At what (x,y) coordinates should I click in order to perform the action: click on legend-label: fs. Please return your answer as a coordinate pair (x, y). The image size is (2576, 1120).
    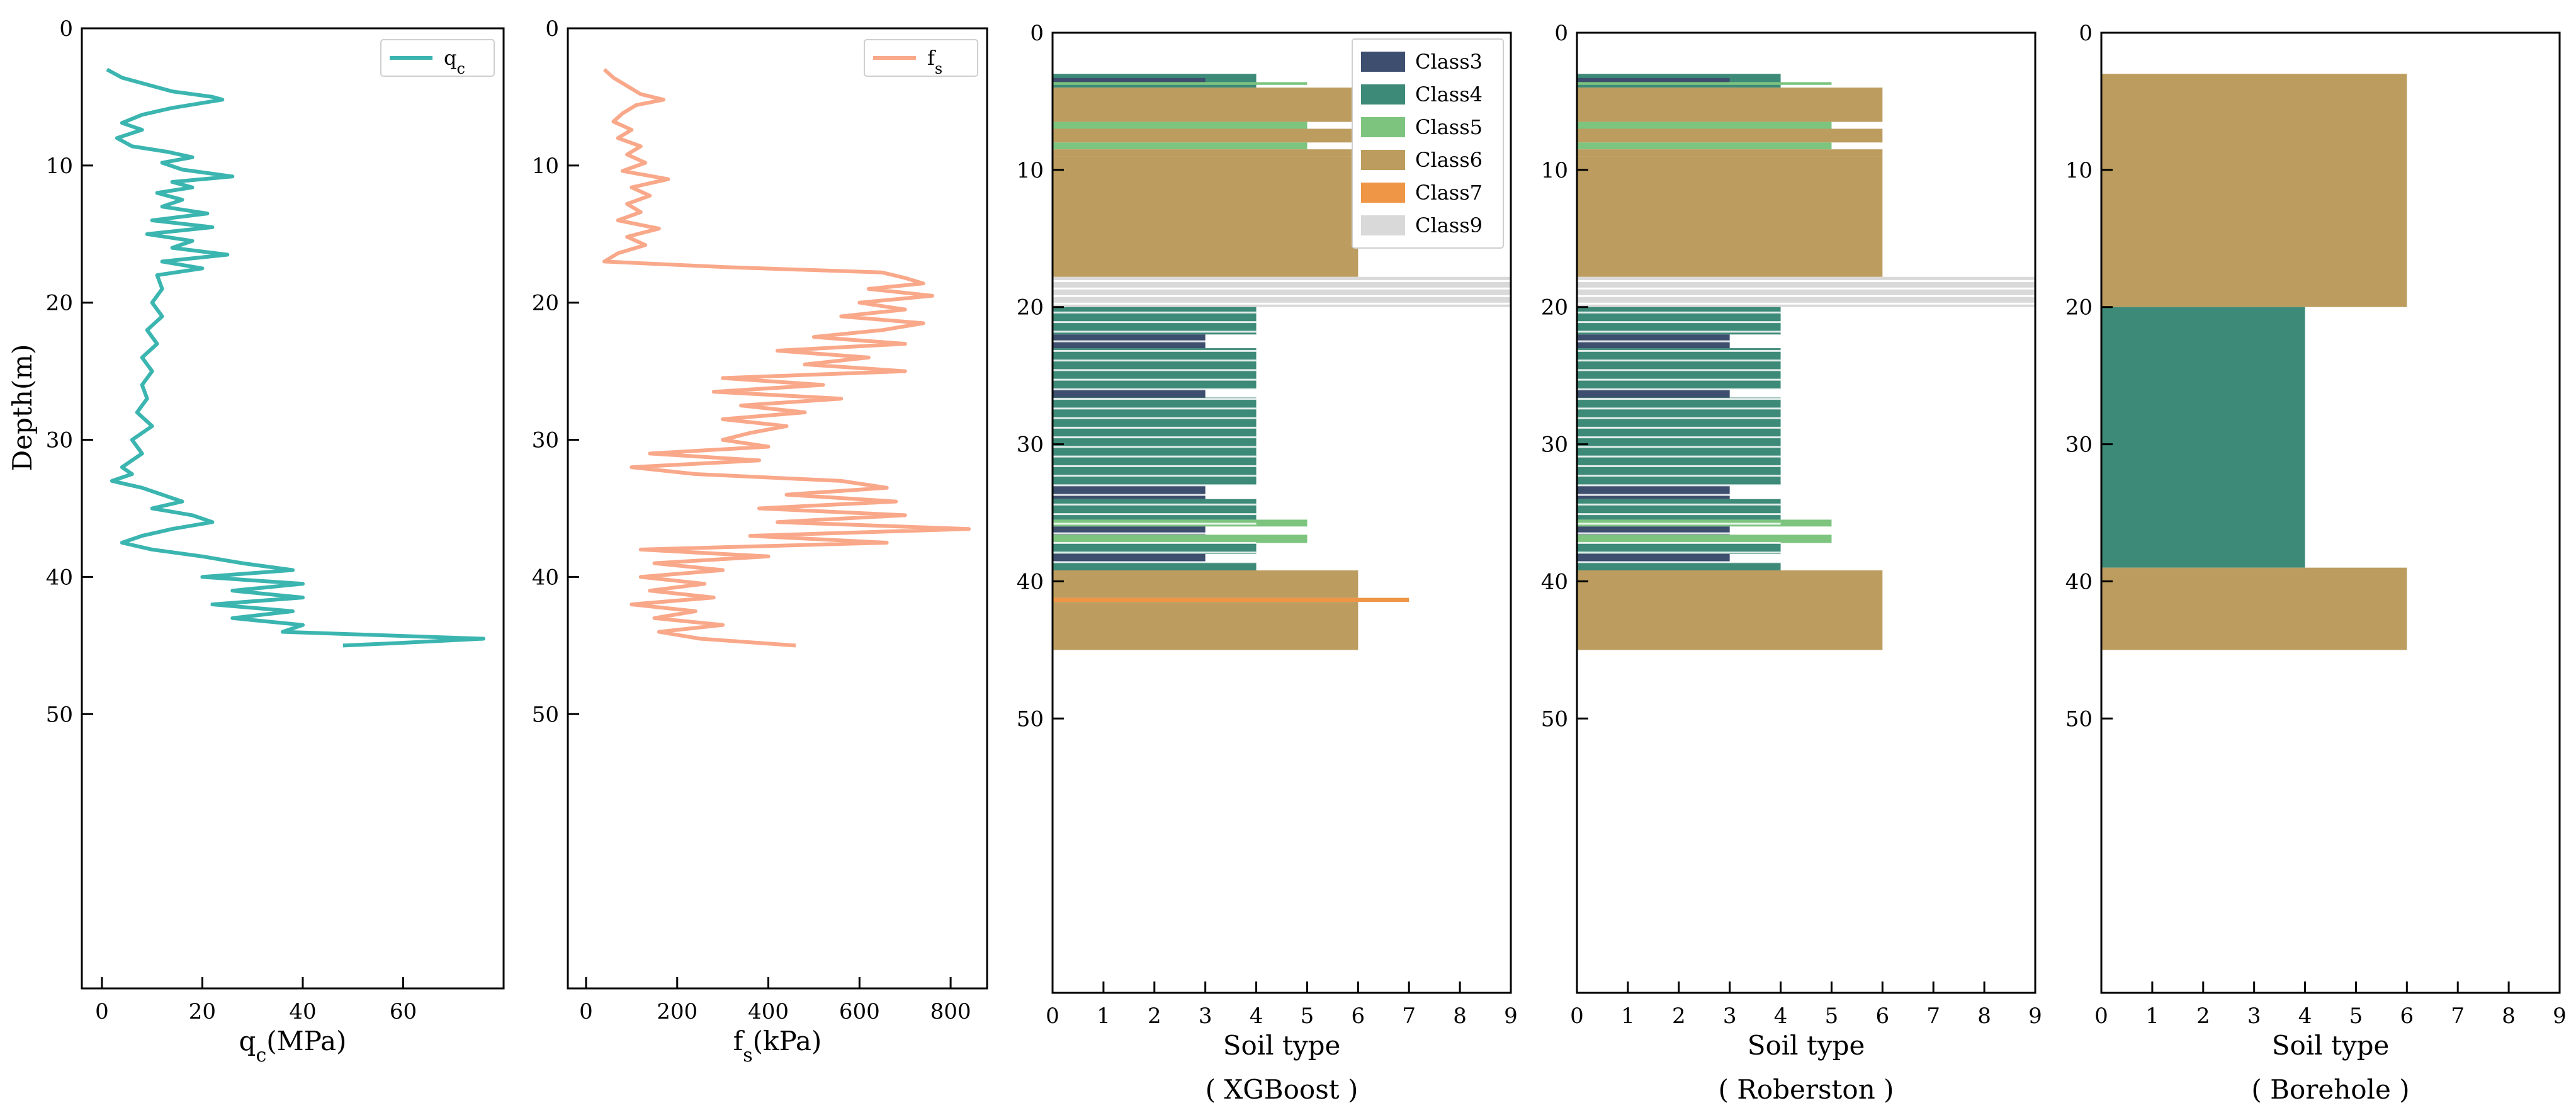
    Looking at the image, I should click on (934, 61).